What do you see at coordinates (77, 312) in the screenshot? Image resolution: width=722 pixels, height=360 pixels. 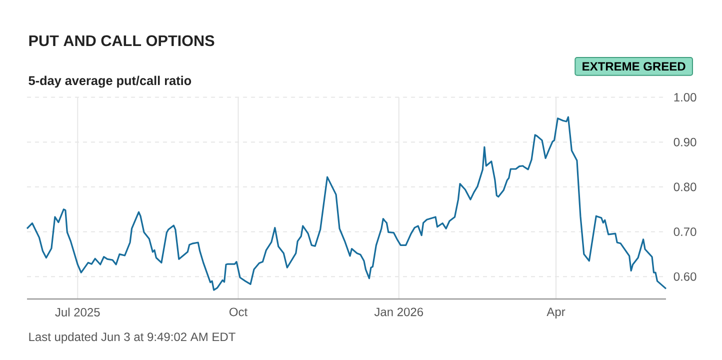 I see `x-tick-label: Jul 2025` at bounding box center [77, 312].